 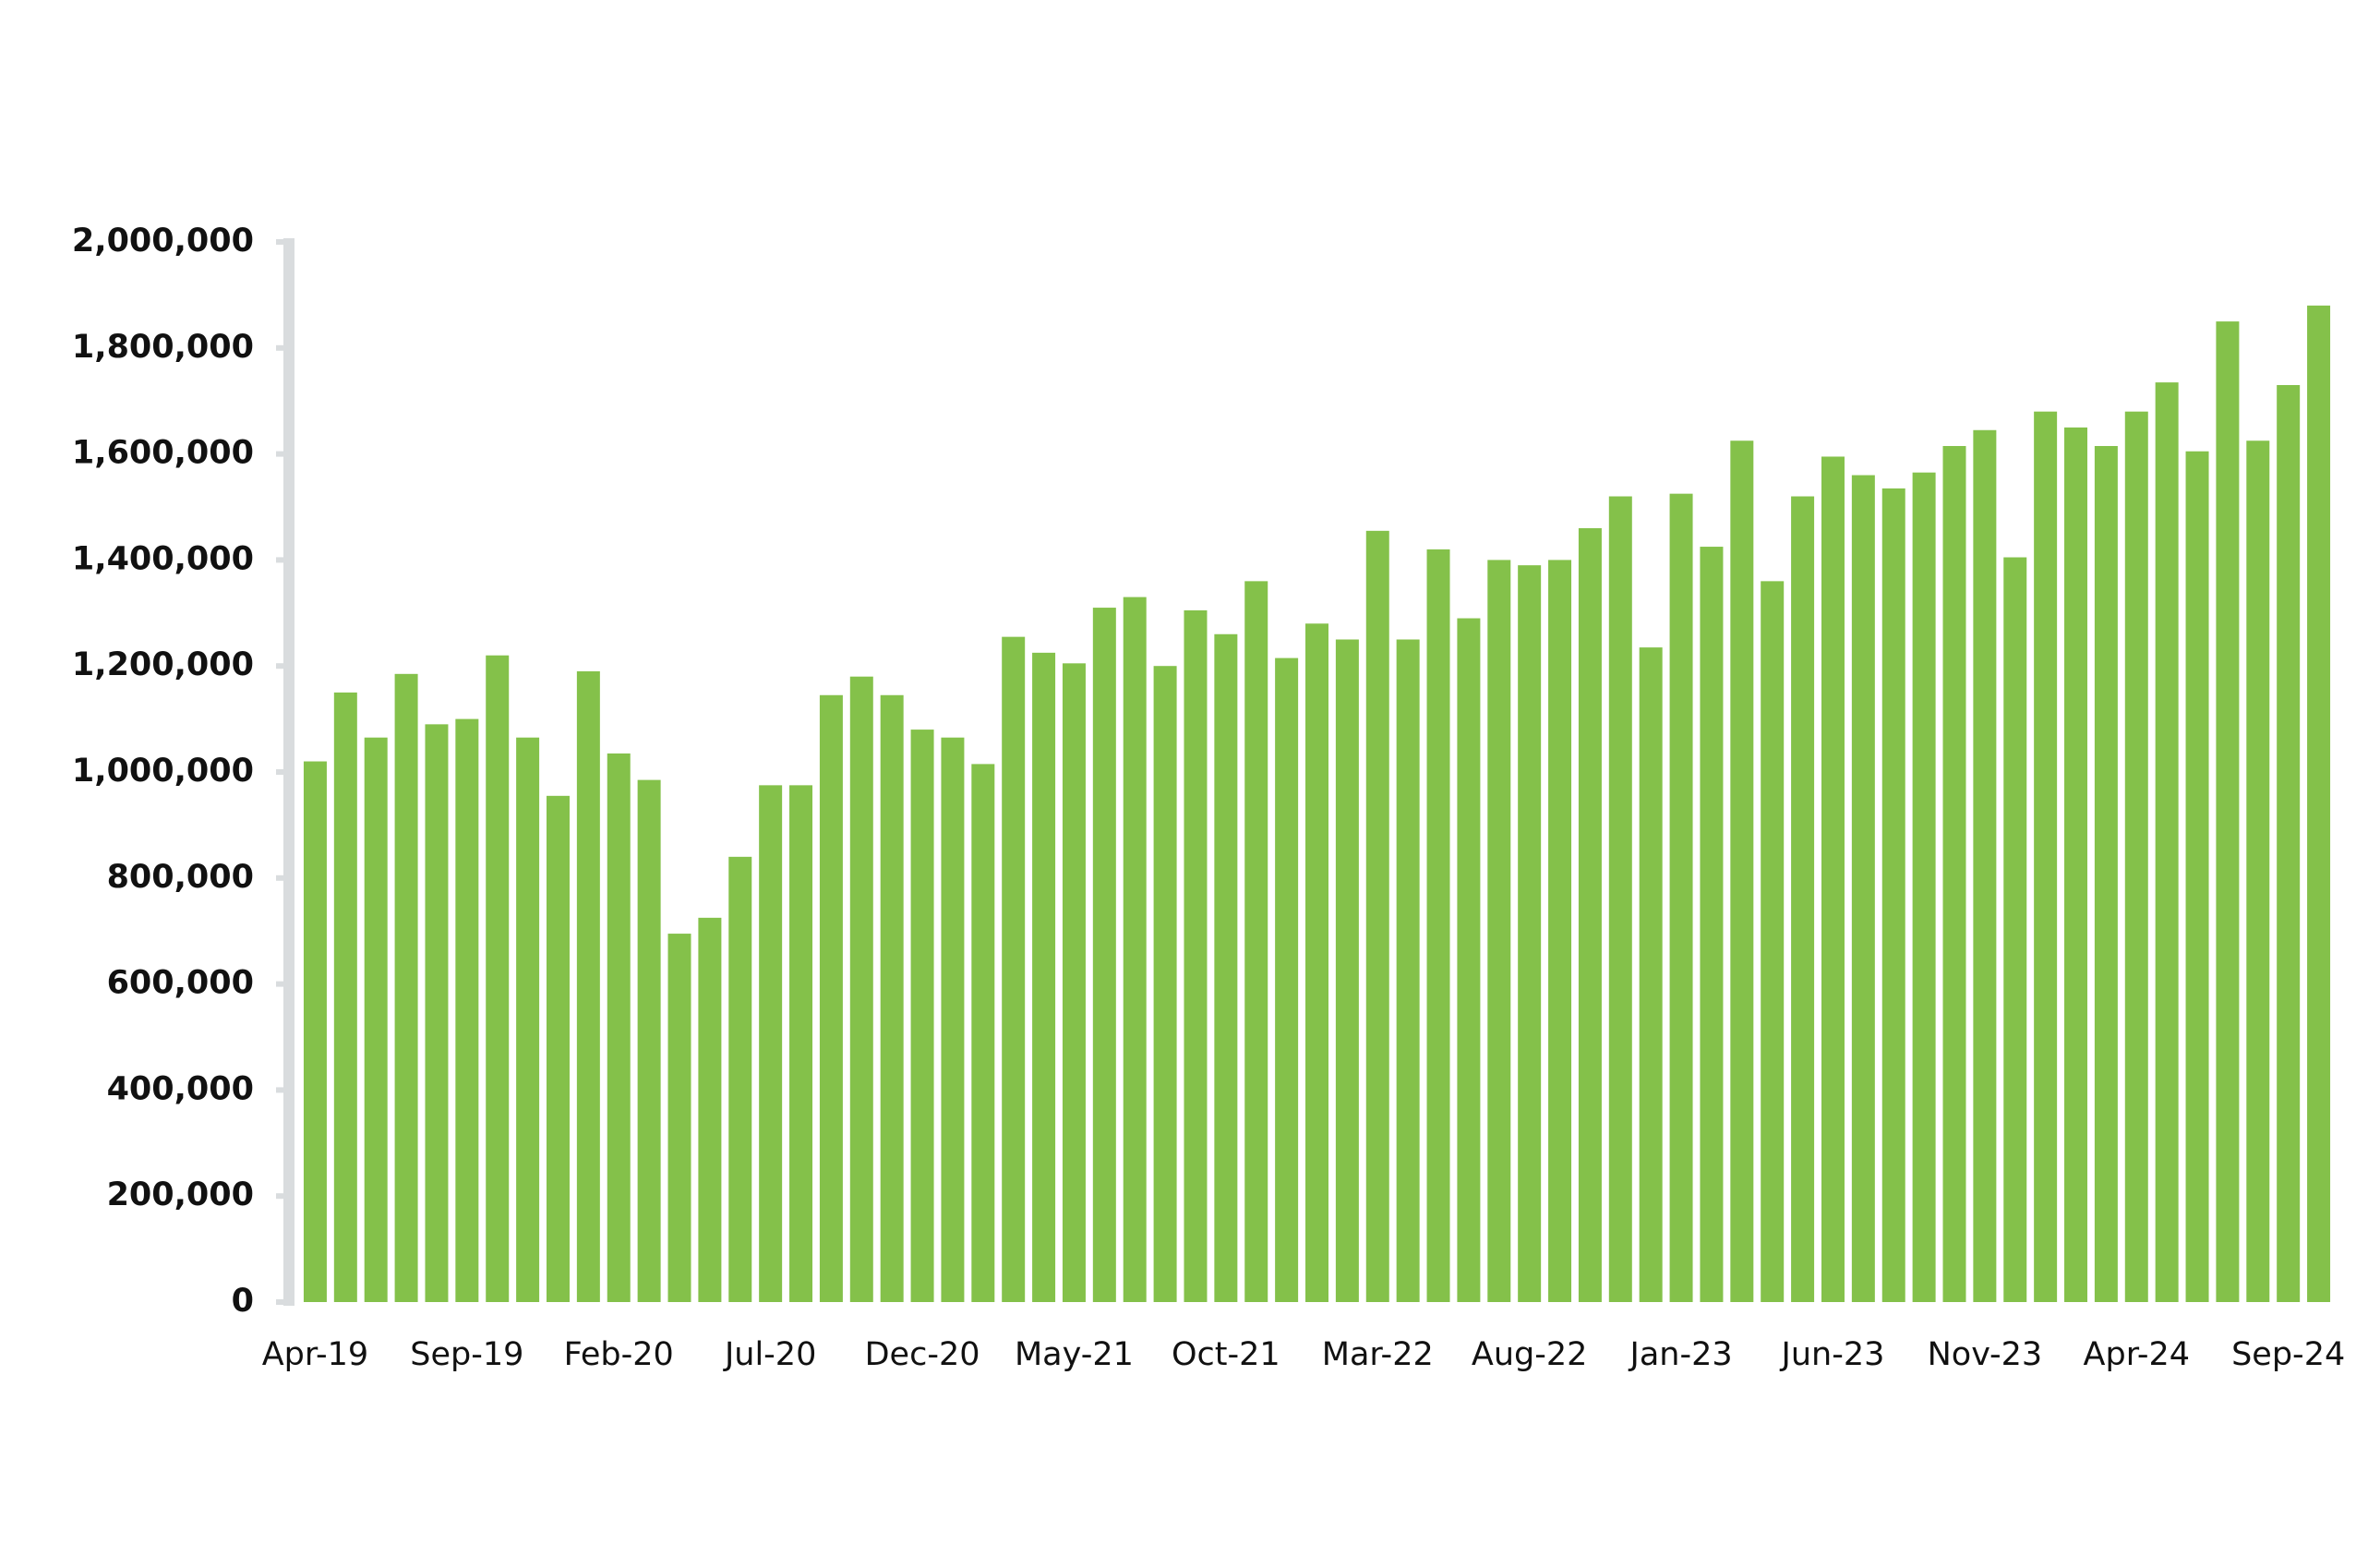 What do you see at coordinates (1378, 1355) in the screenshot?
I see `x-tick-label: Mar-22` at bounding box center [1378, 1355].